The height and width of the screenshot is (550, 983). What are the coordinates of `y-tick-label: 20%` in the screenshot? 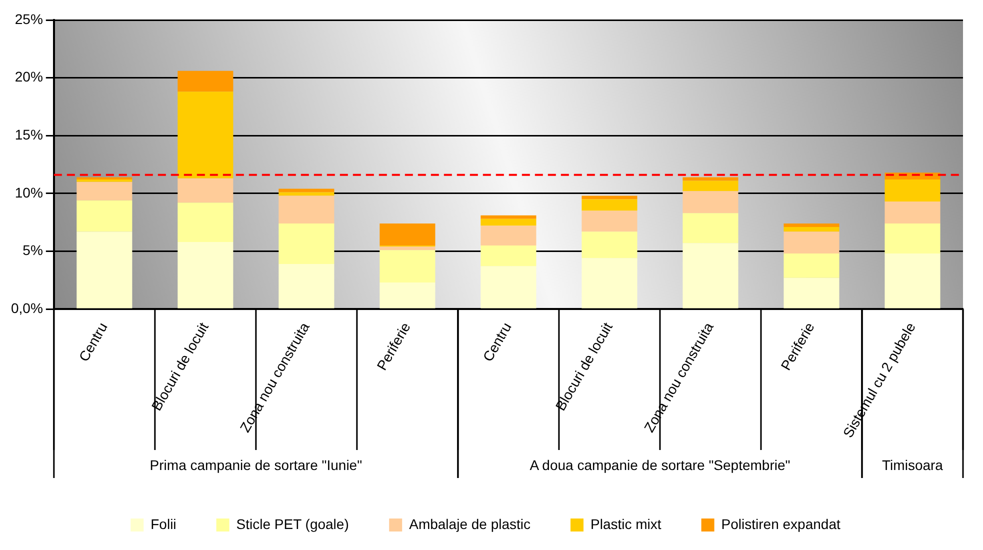 It's located at (28, 76).